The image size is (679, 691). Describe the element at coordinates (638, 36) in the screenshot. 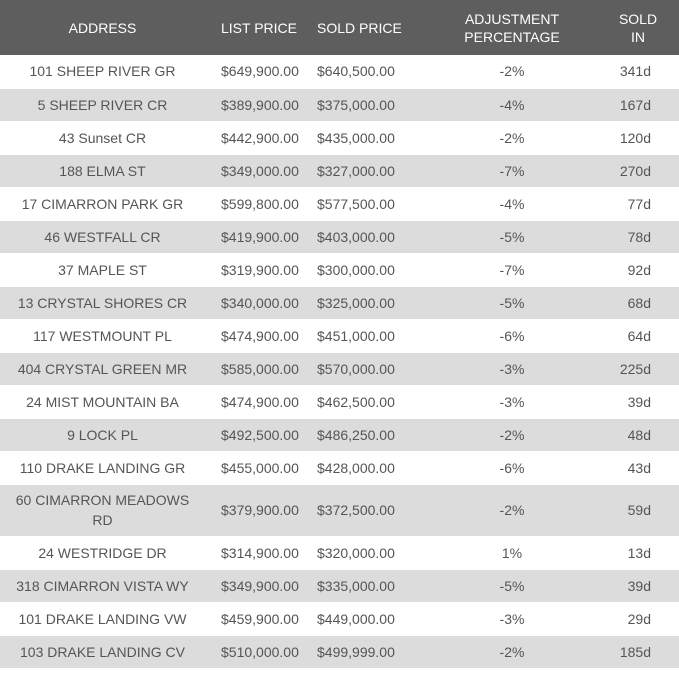

I see `sold-in-header-line2: IN` at that location.